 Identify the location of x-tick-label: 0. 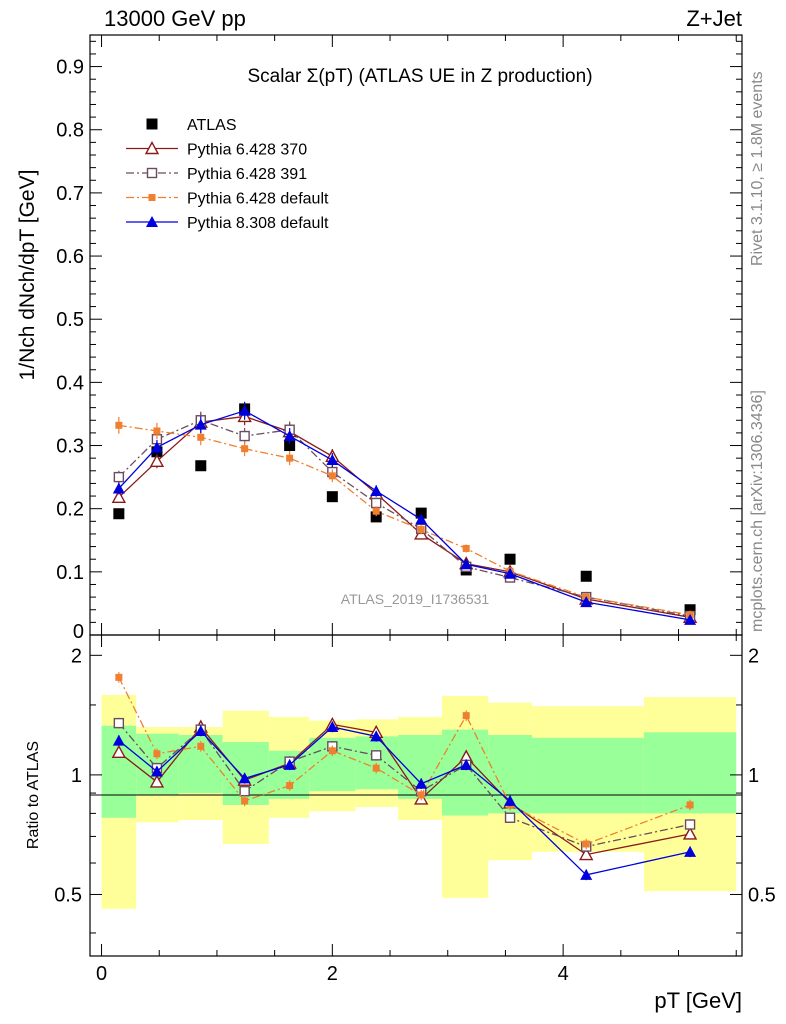
(101, 974).